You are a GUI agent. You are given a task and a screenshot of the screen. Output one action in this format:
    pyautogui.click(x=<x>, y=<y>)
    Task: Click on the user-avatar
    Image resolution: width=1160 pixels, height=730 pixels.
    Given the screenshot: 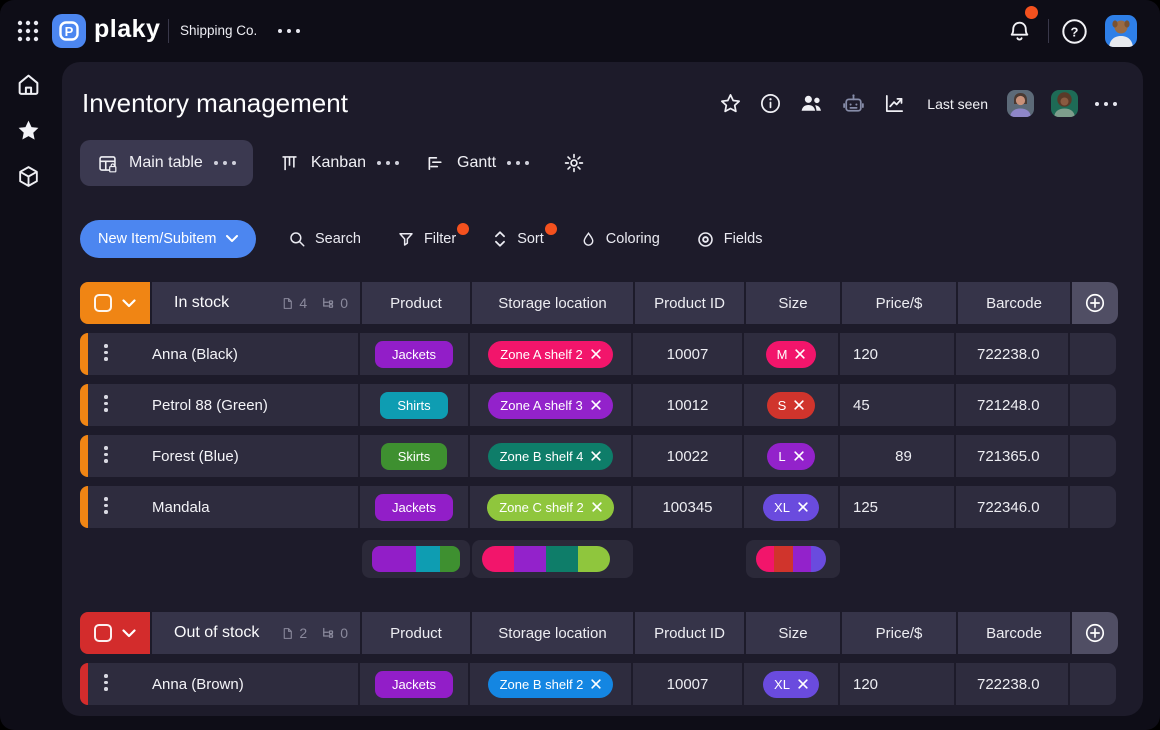 What is the action you would take?
    pyautogui.click(x=1121, y=31)
    